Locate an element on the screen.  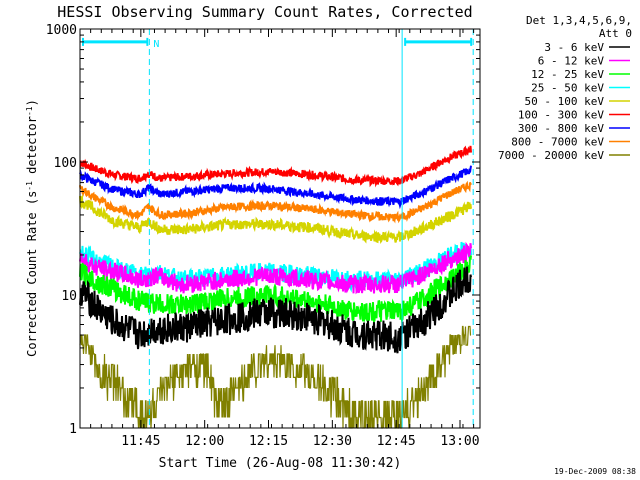
x-tick-label: 12:30 is located at coordinates (332, 441).